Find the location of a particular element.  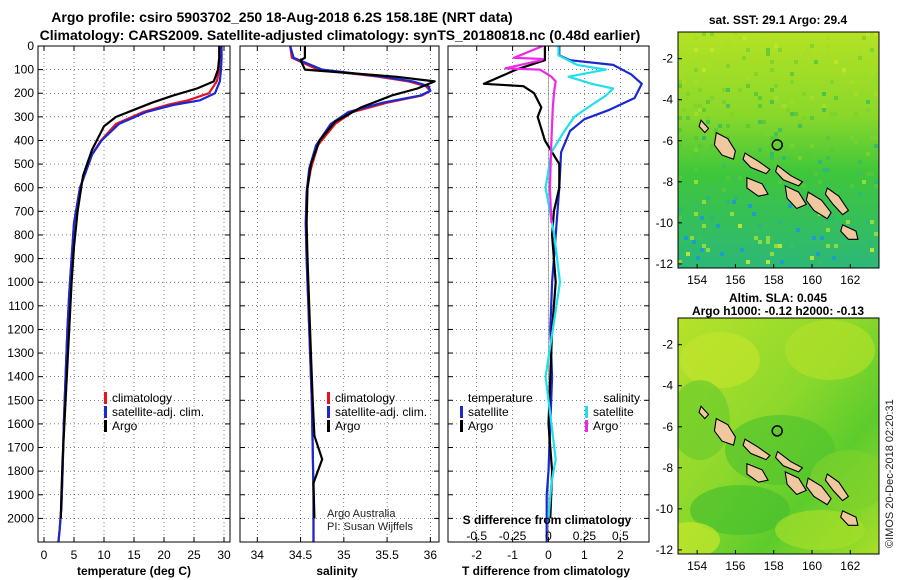

sla-map-ticks: 154 156 158 160 162 -2 -4 -6 -8 -10 -12 is located at coordinates (758, 455).